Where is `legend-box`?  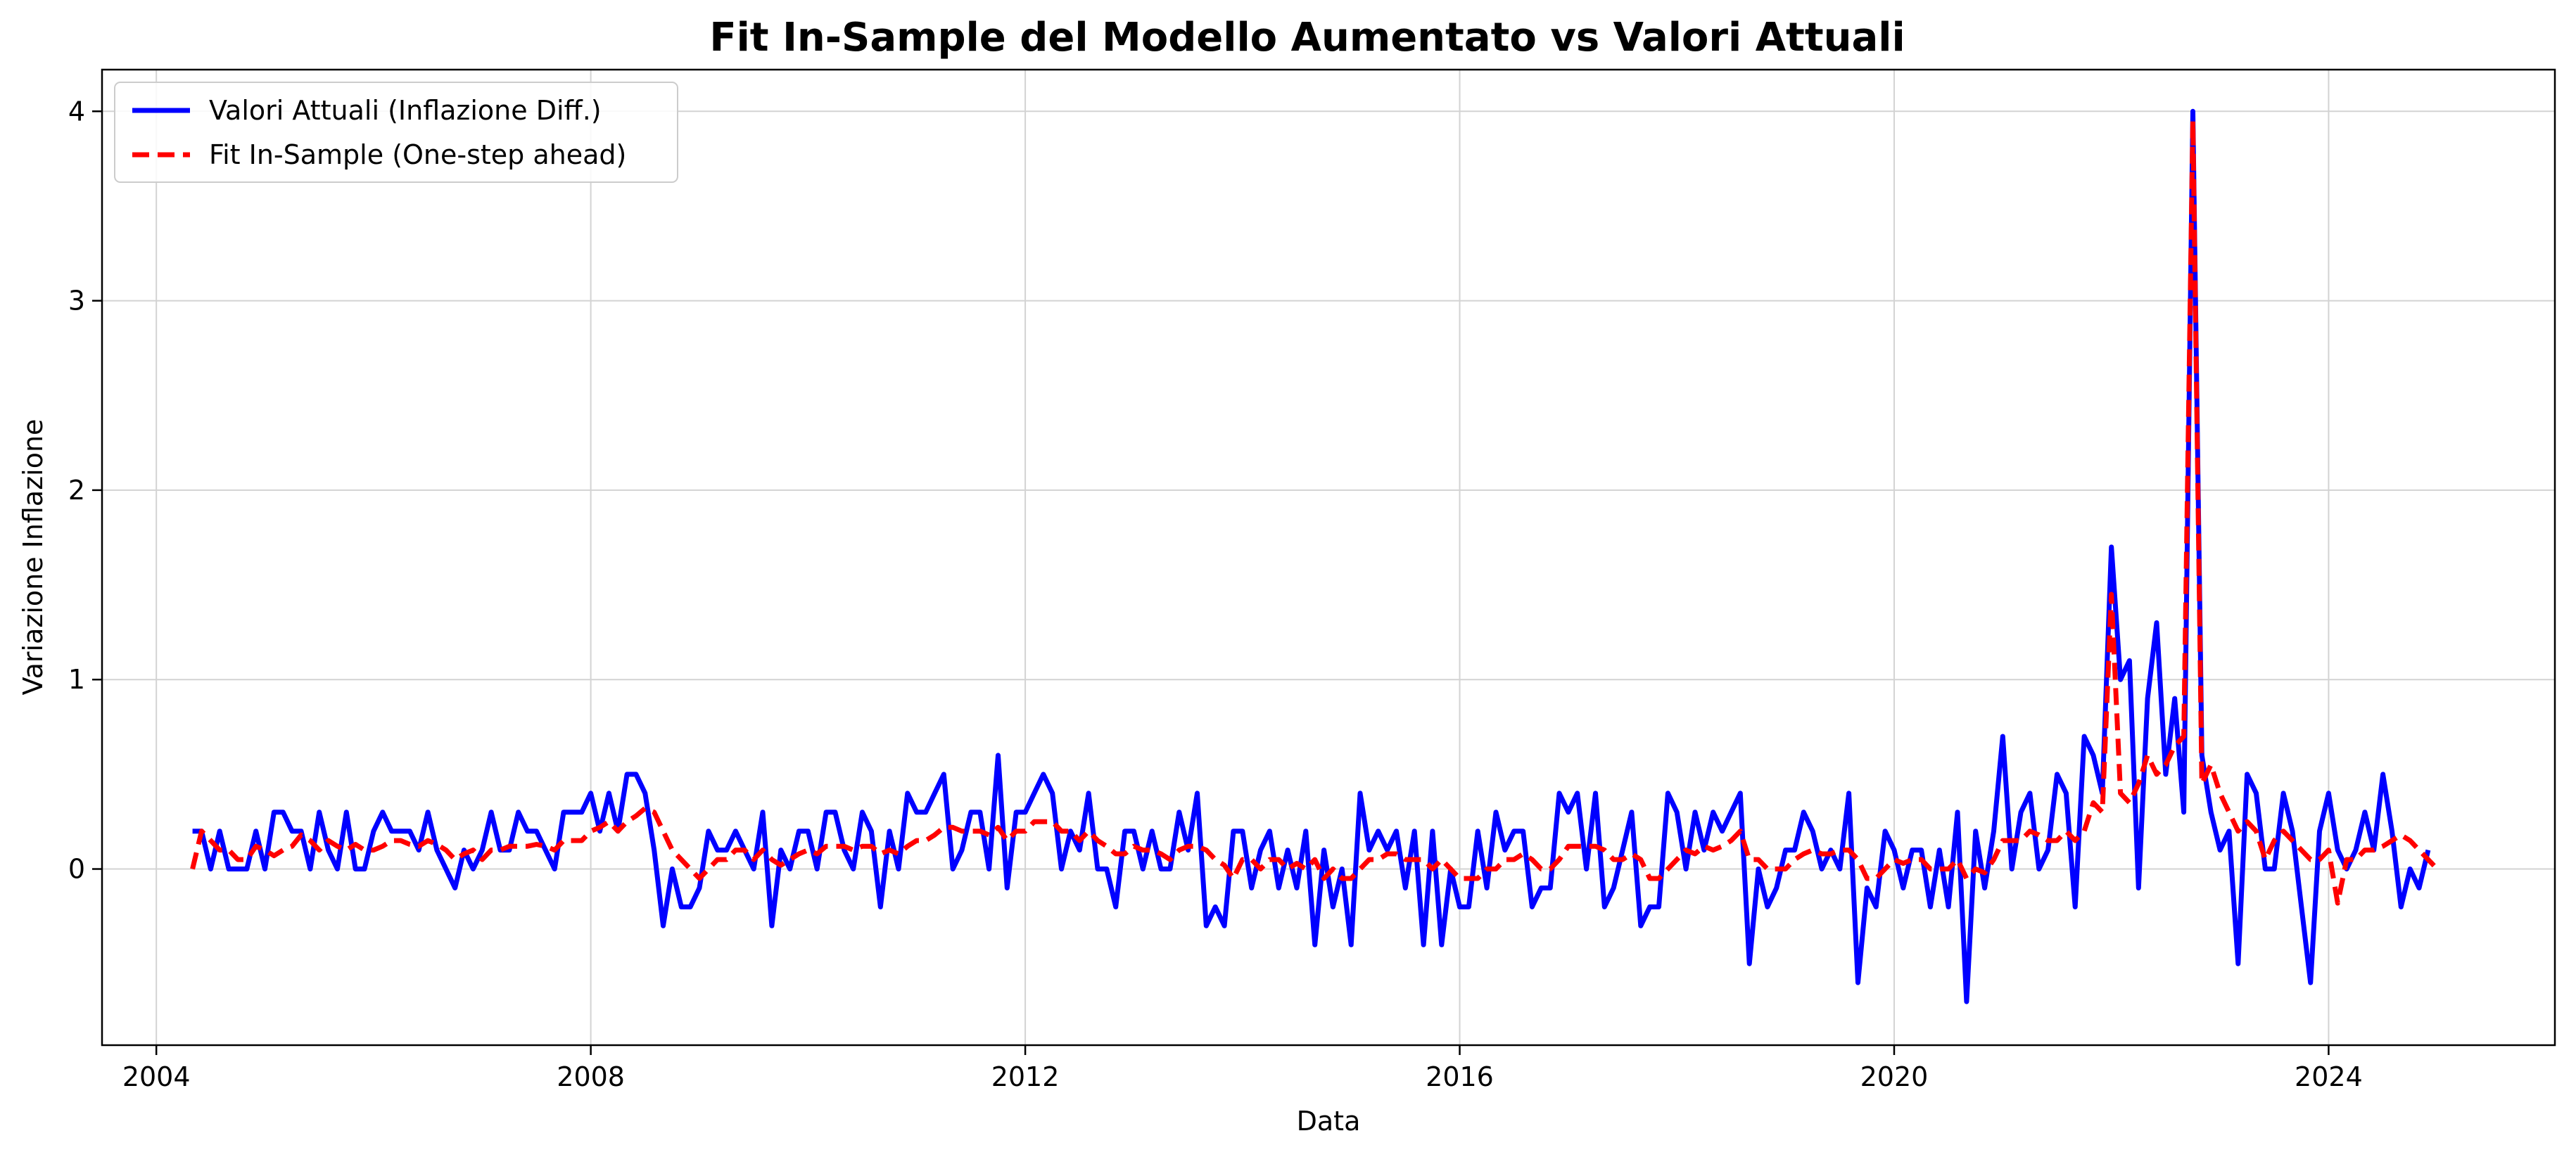
legend-box is located at coordinates (396, 132).